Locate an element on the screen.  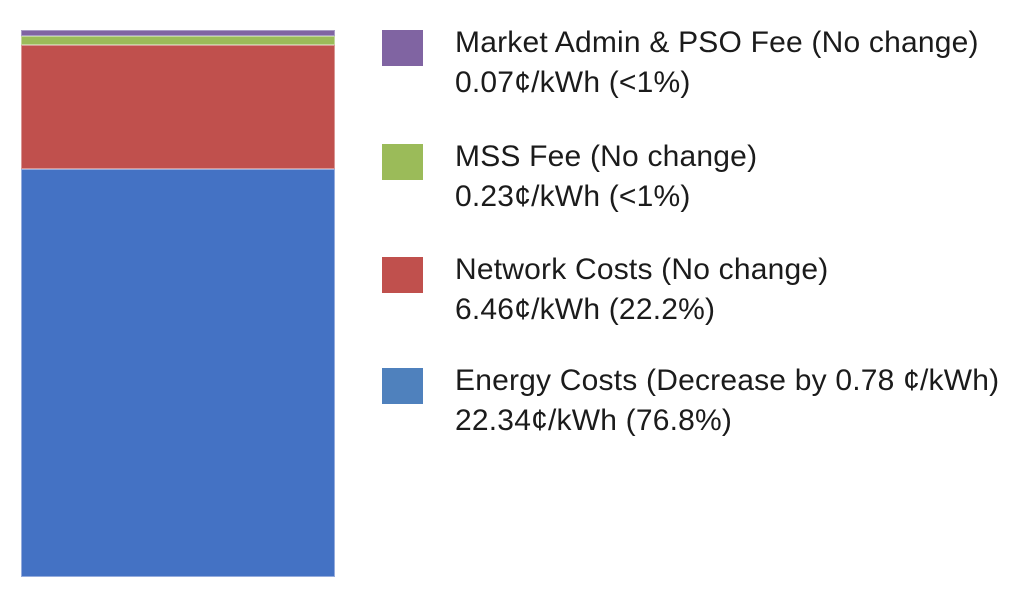
legend-label: Market Admin & PSO Fee (No change) is located at coordinates (717, 42).